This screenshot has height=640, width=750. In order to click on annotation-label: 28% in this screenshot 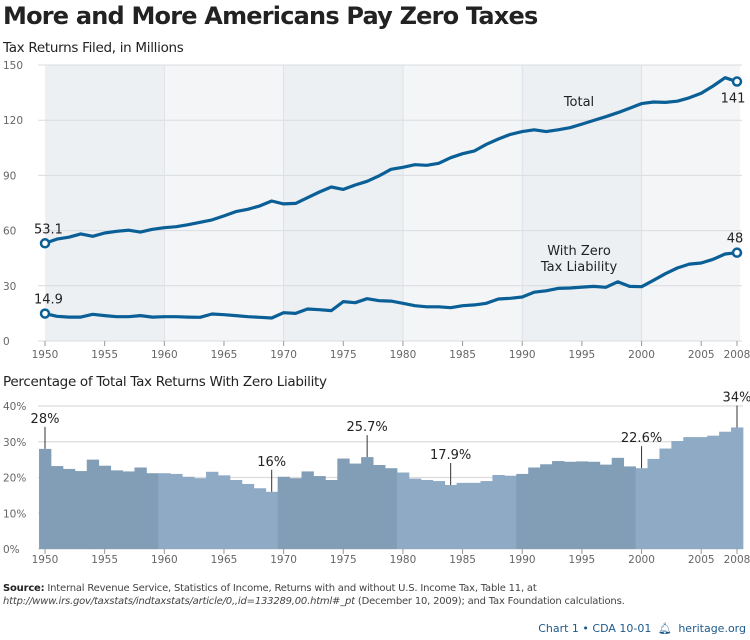, I will do `click(45, 419)`.